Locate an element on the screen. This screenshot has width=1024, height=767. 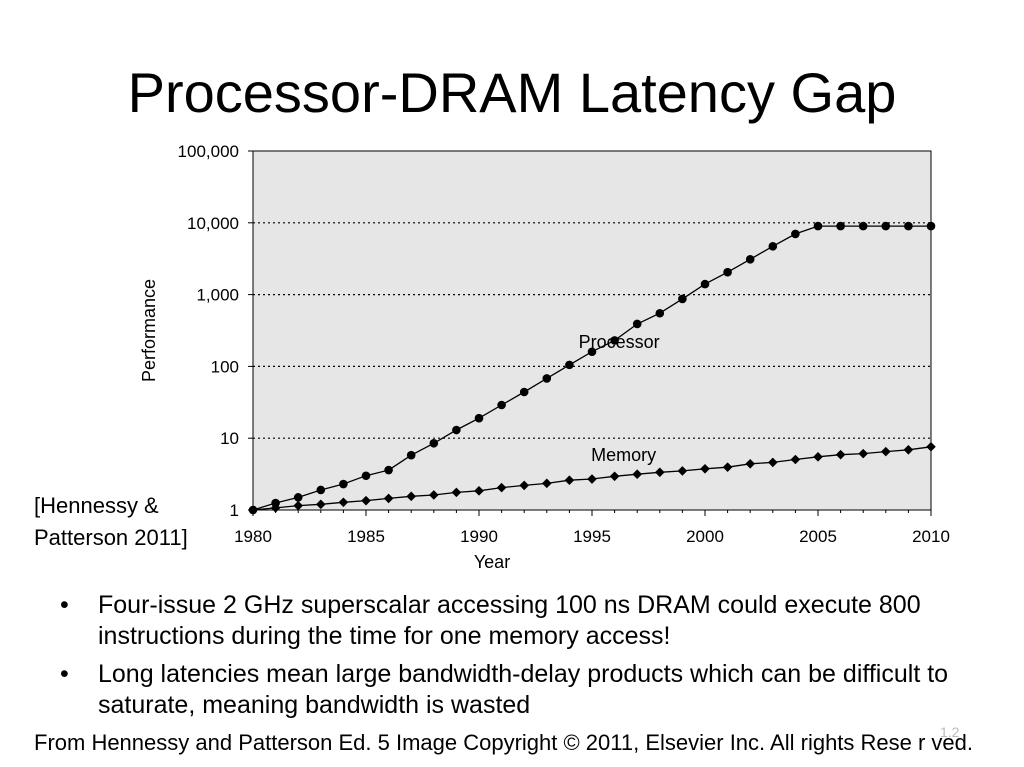
citation-line-2: Patterson 2011] is located at coordinates (111, 537).